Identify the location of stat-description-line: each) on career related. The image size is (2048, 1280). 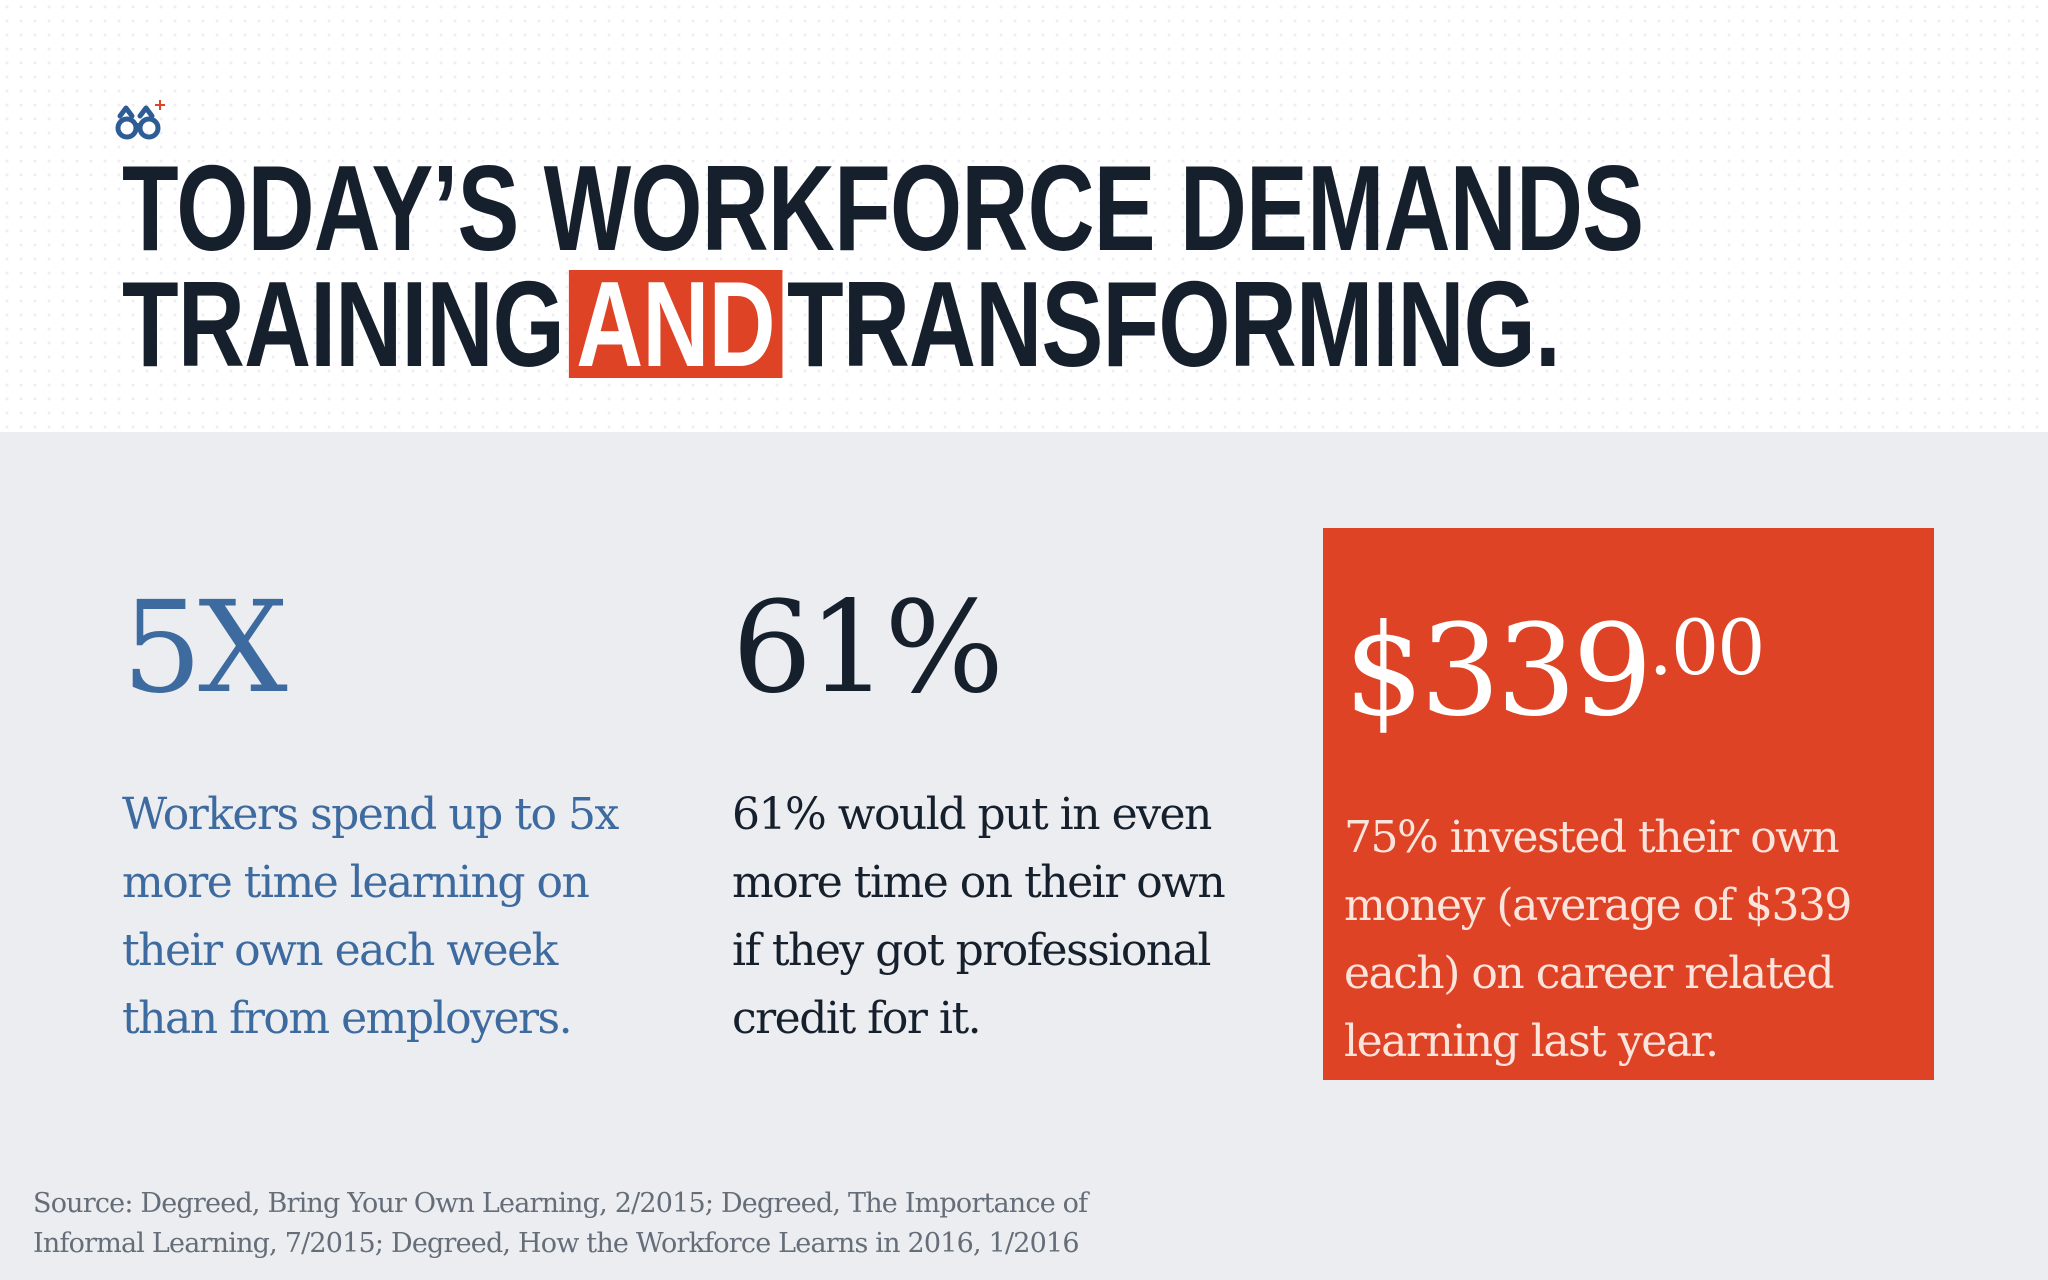
(1589, 973).